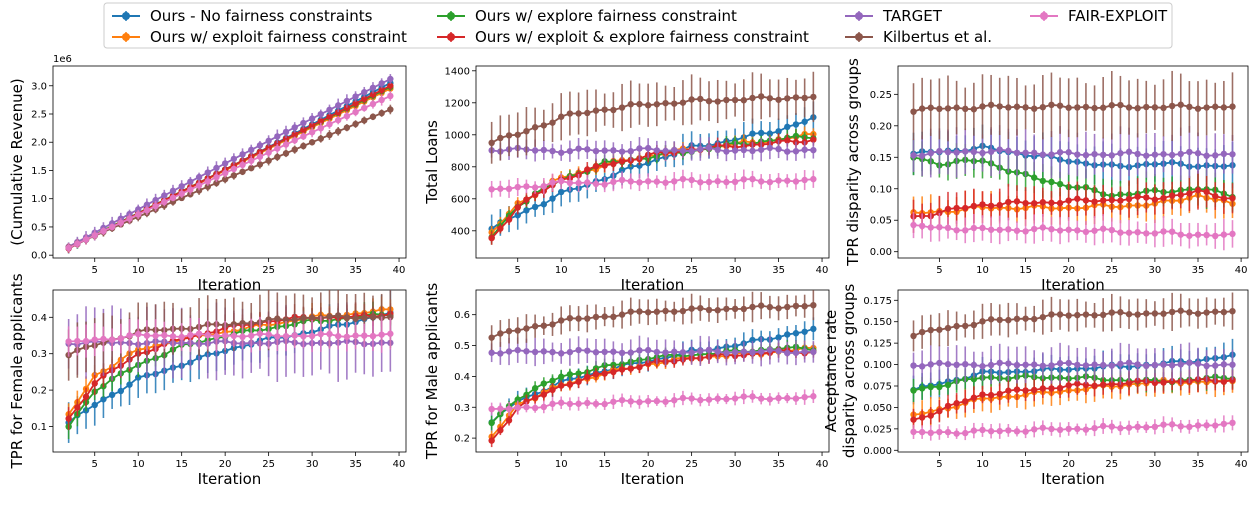  Describe the element at coordinates (261, 16) in the screenshot. I see `legend-label: Ours - No fairness constraints` at that location.